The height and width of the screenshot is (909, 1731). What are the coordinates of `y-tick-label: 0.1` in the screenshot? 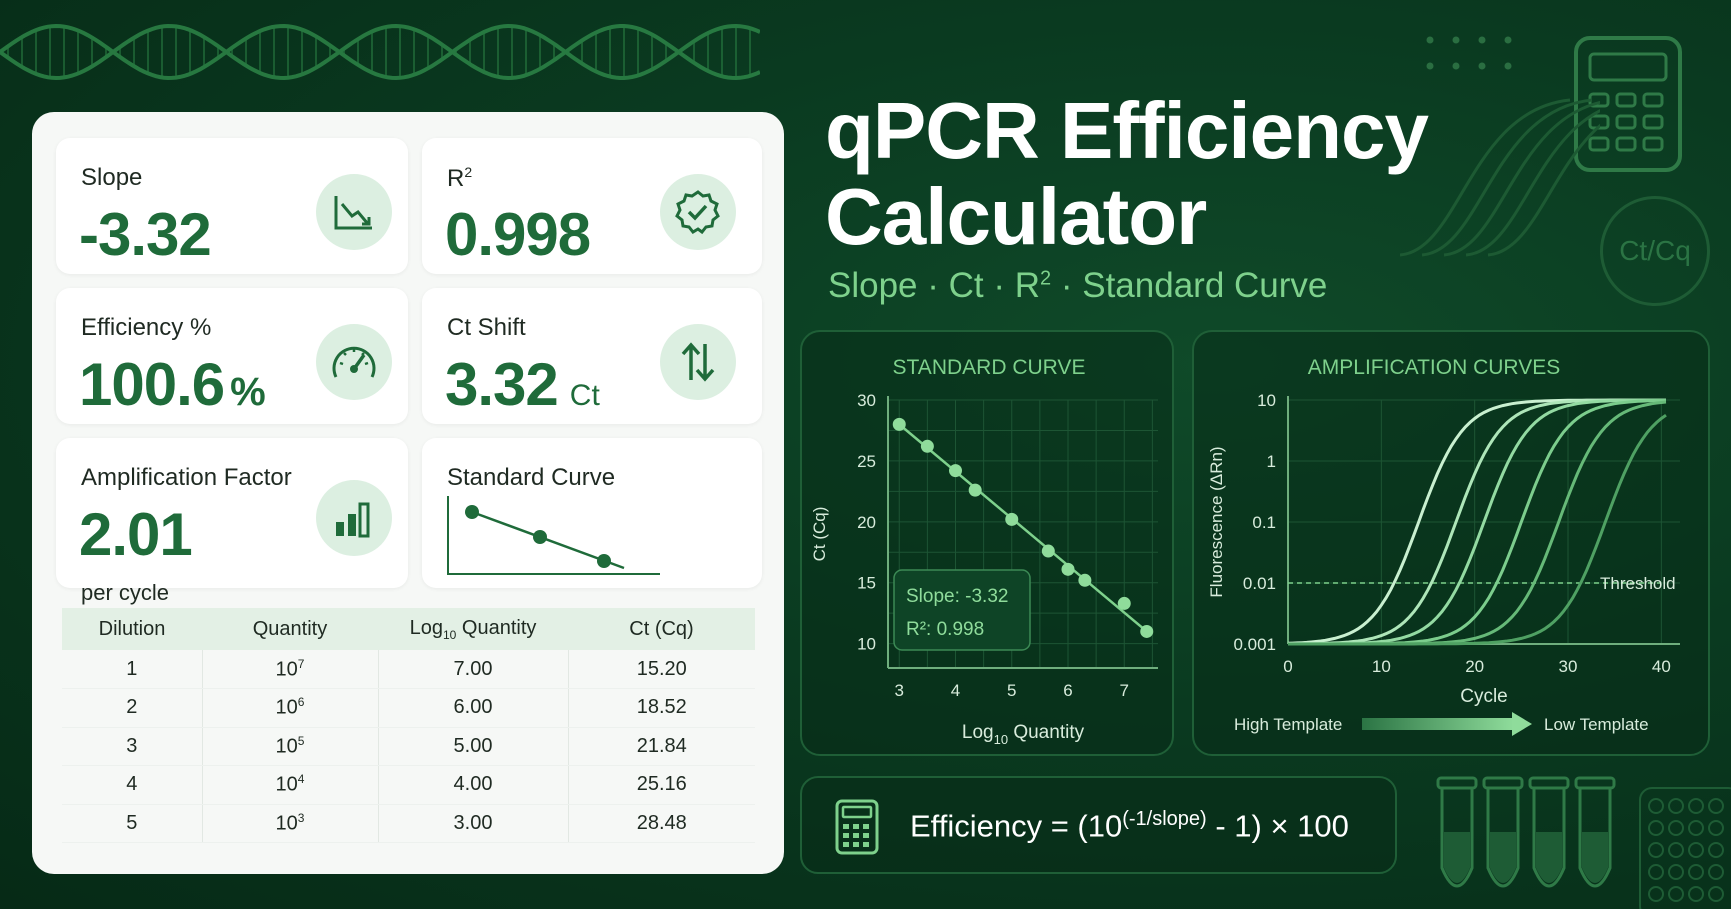 It's located at (1264, 522).